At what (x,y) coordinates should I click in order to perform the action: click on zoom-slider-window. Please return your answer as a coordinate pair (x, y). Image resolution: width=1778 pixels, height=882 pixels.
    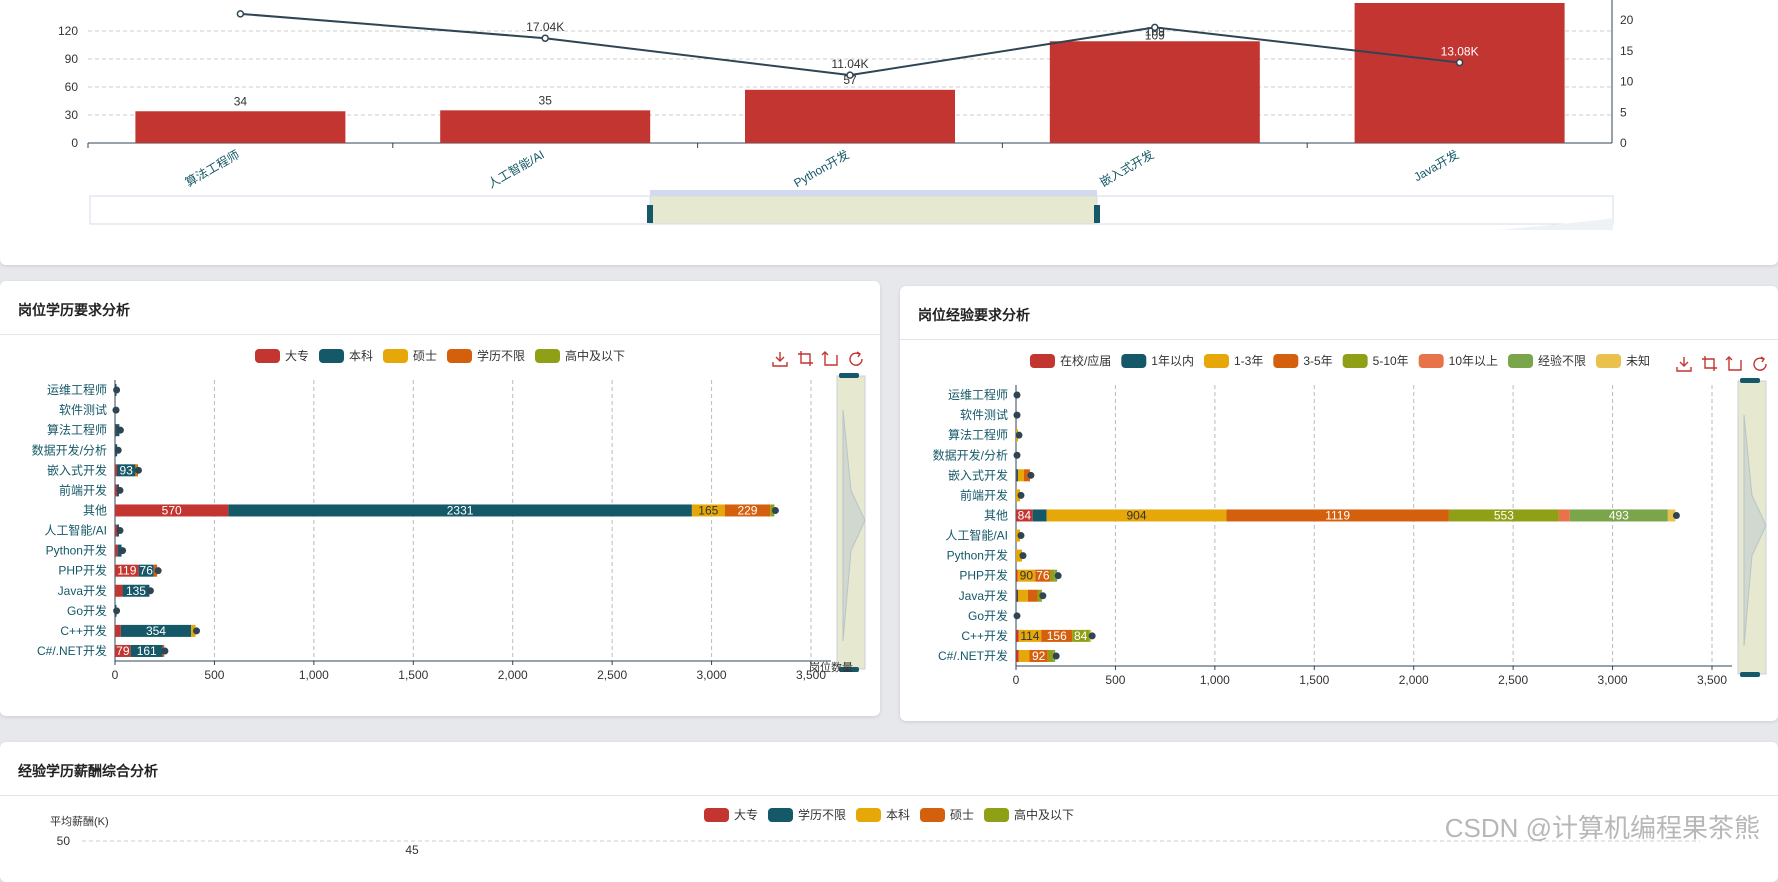
    Looking at the image, I should click on (873, 210).